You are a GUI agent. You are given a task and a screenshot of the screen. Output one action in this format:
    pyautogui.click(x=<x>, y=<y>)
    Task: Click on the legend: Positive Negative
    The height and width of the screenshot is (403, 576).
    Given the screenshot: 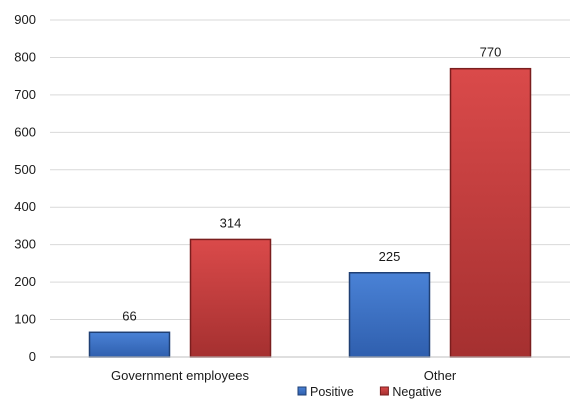 What is the action you would take?
    pyautogui.click(x=369, y=392)
    